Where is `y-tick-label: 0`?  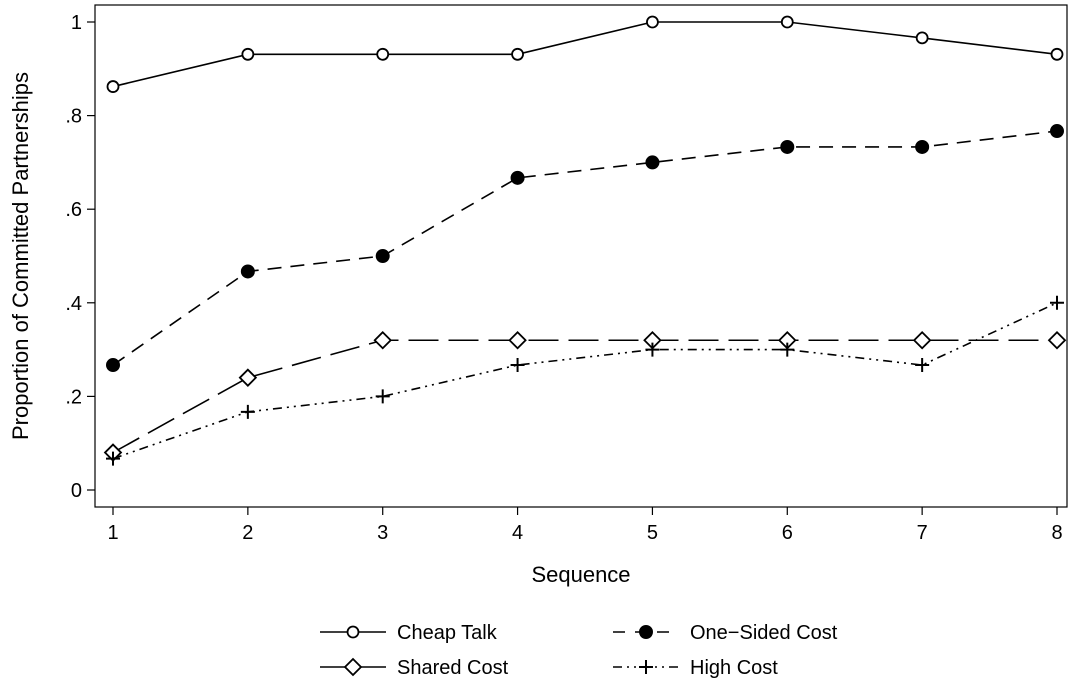 y-tick-label: 0 is located at coordinates (76, 491).